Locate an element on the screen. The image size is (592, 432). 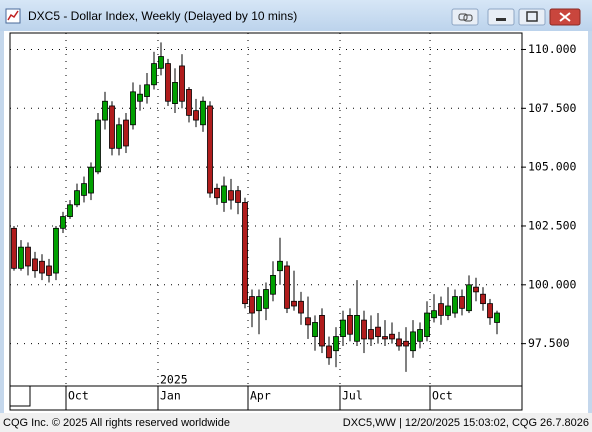
year-label: 2025 is located at coordinates (174, 380).